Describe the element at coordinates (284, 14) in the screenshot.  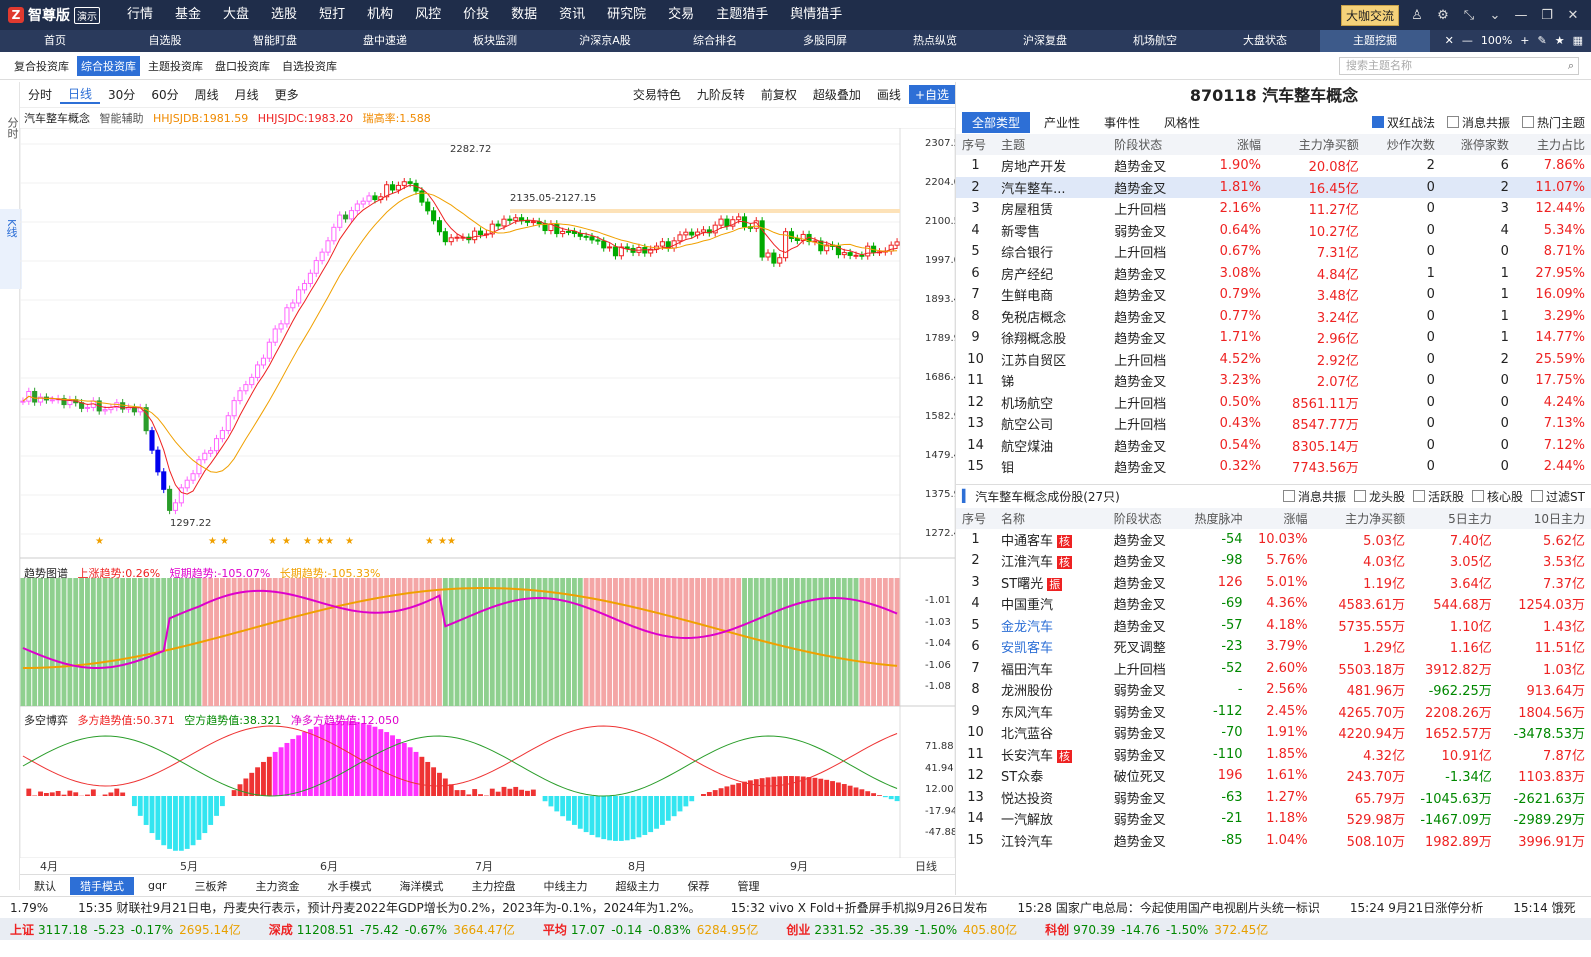
I see `menu-item-3: 选股` at that location.